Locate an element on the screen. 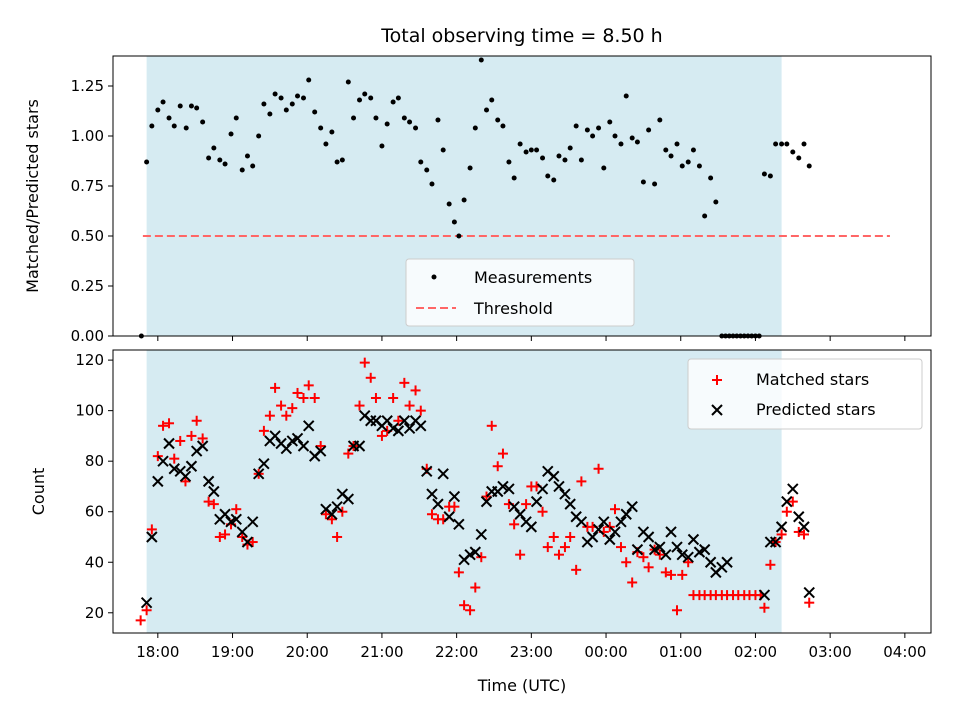  bottom-y-tick-label: 60 is located at coordinates (94, 512).